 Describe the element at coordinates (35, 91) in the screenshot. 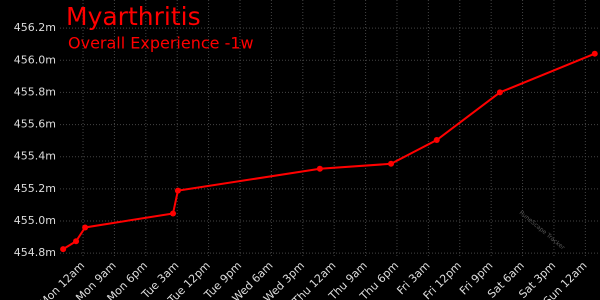

I see `y-tick-label: 455.8m` at that location.